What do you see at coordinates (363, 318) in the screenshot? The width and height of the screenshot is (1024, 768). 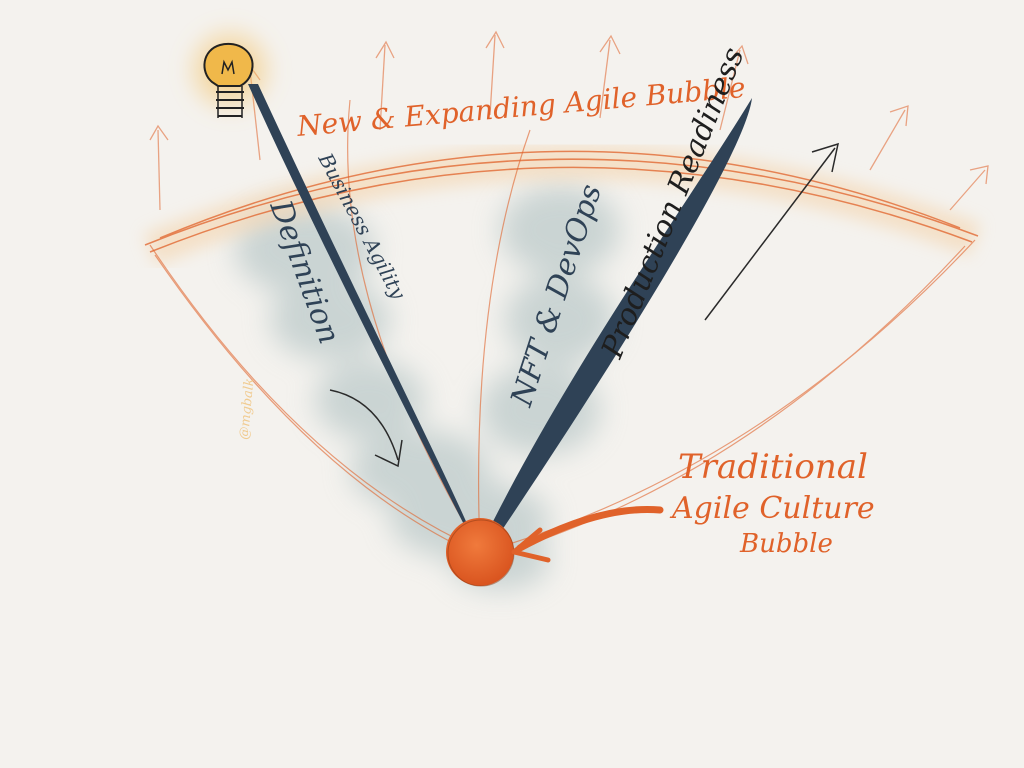 I see `left-branch-stroke` at bounding box center [363, 318].